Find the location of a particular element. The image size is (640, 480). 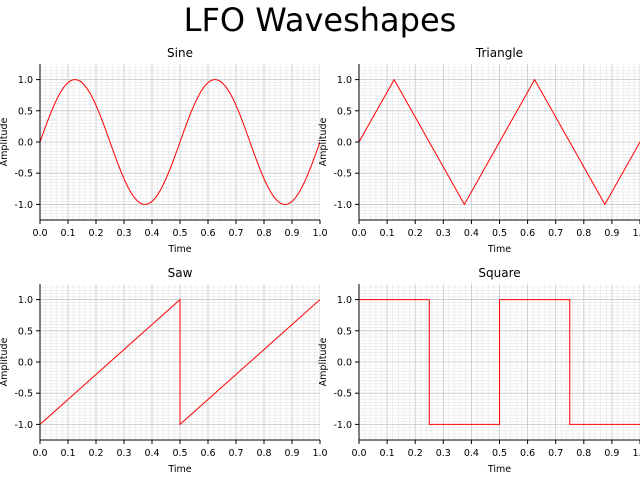

series-line-saw is located at coordinates (180, 362).